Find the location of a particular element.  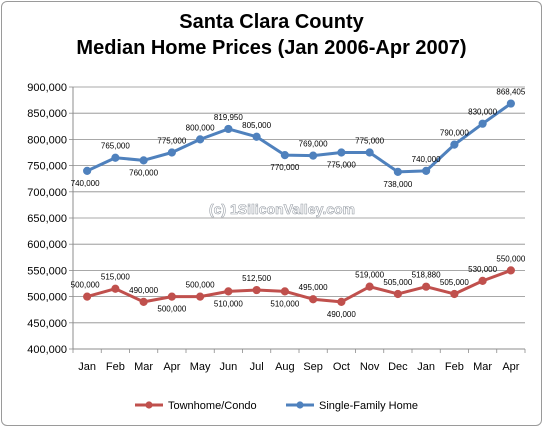

data-label: 550,000 is located at coordinates (510, 258).